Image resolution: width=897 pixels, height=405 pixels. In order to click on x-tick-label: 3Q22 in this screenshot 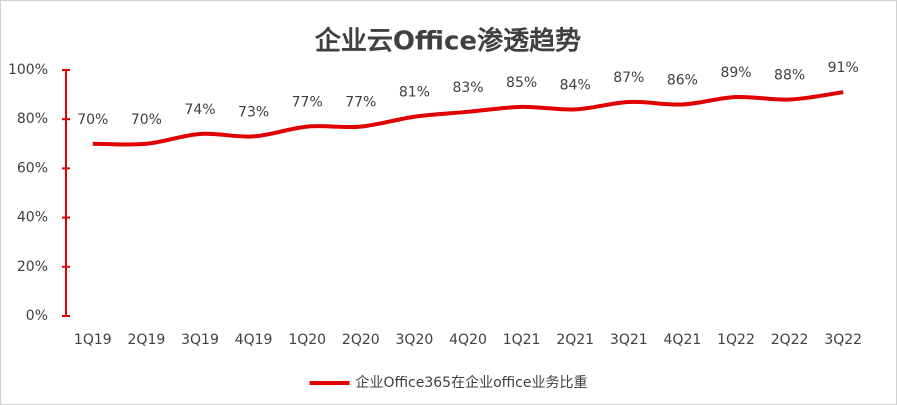, I will do `click(843, 340)`.